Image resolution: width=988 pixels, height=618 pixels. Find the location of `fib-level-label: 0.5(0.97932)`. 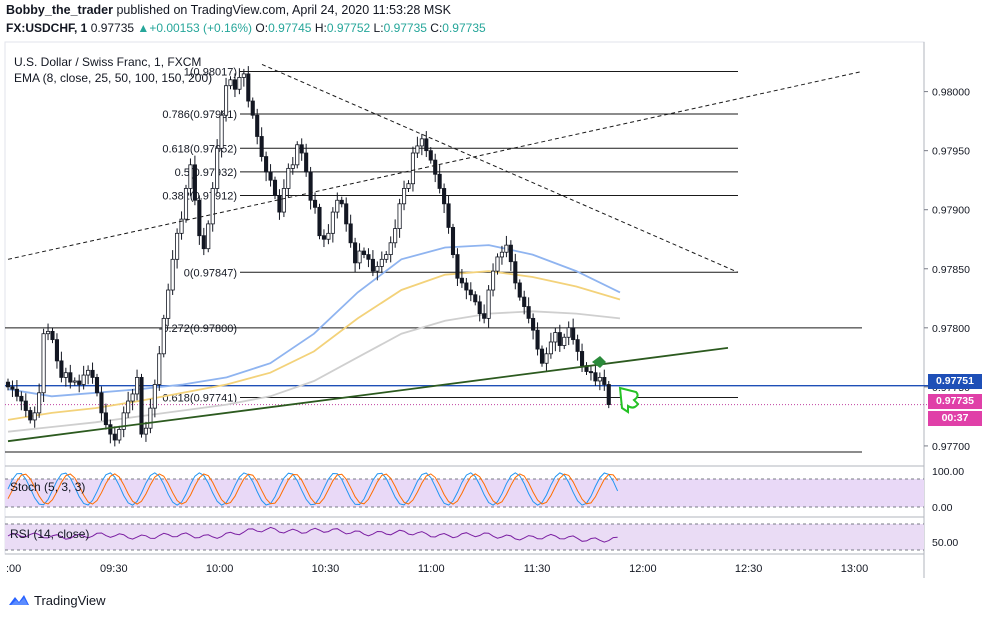

fib-level-label: 0.5(0.97932) is located at coordinates (206, 173).